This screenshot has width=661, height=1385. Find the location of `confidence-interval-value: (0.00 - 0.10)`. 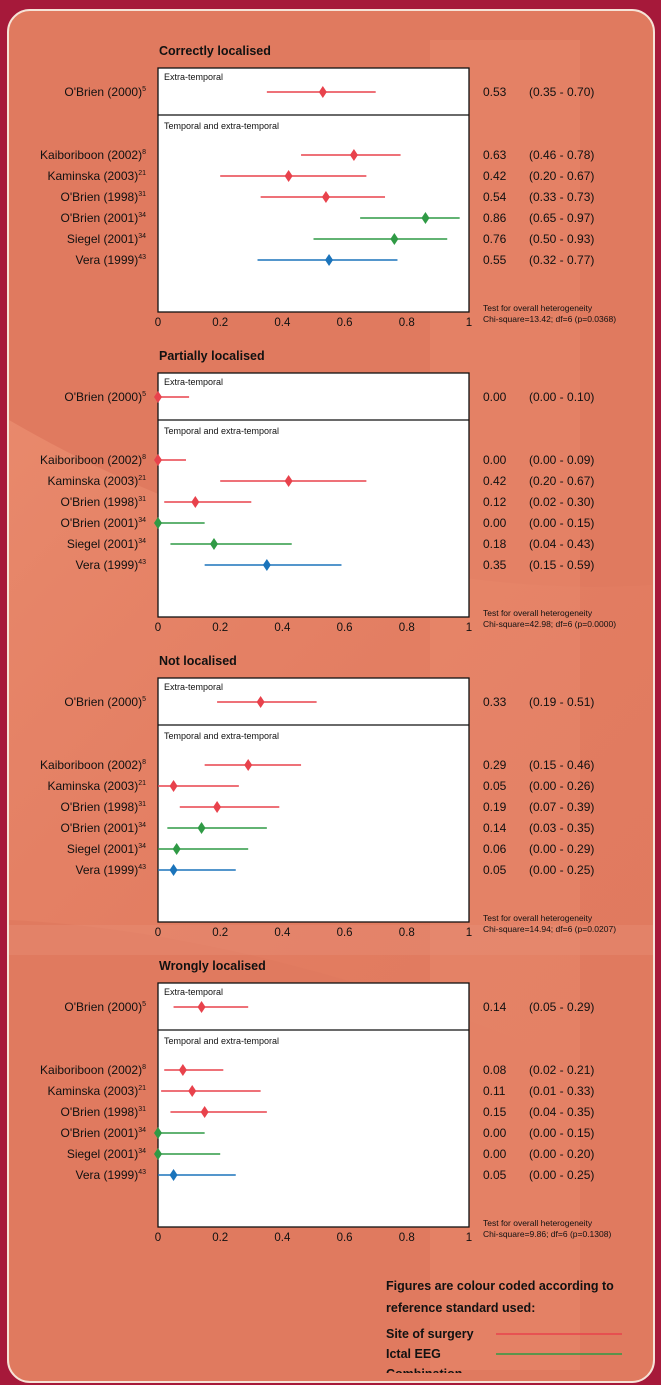

confidence-interval-value: (0.00 - 0.10) is located at coordinates (561, 397).